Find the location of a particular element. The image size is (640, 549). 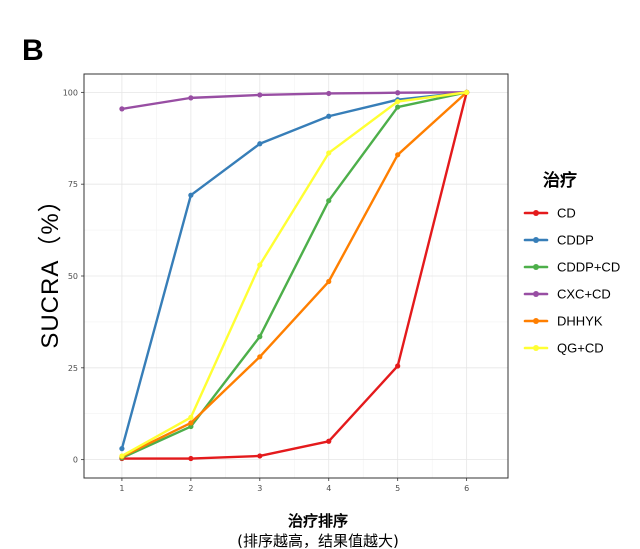

legend-label: QG+CD is located at coordinates (580, 348).